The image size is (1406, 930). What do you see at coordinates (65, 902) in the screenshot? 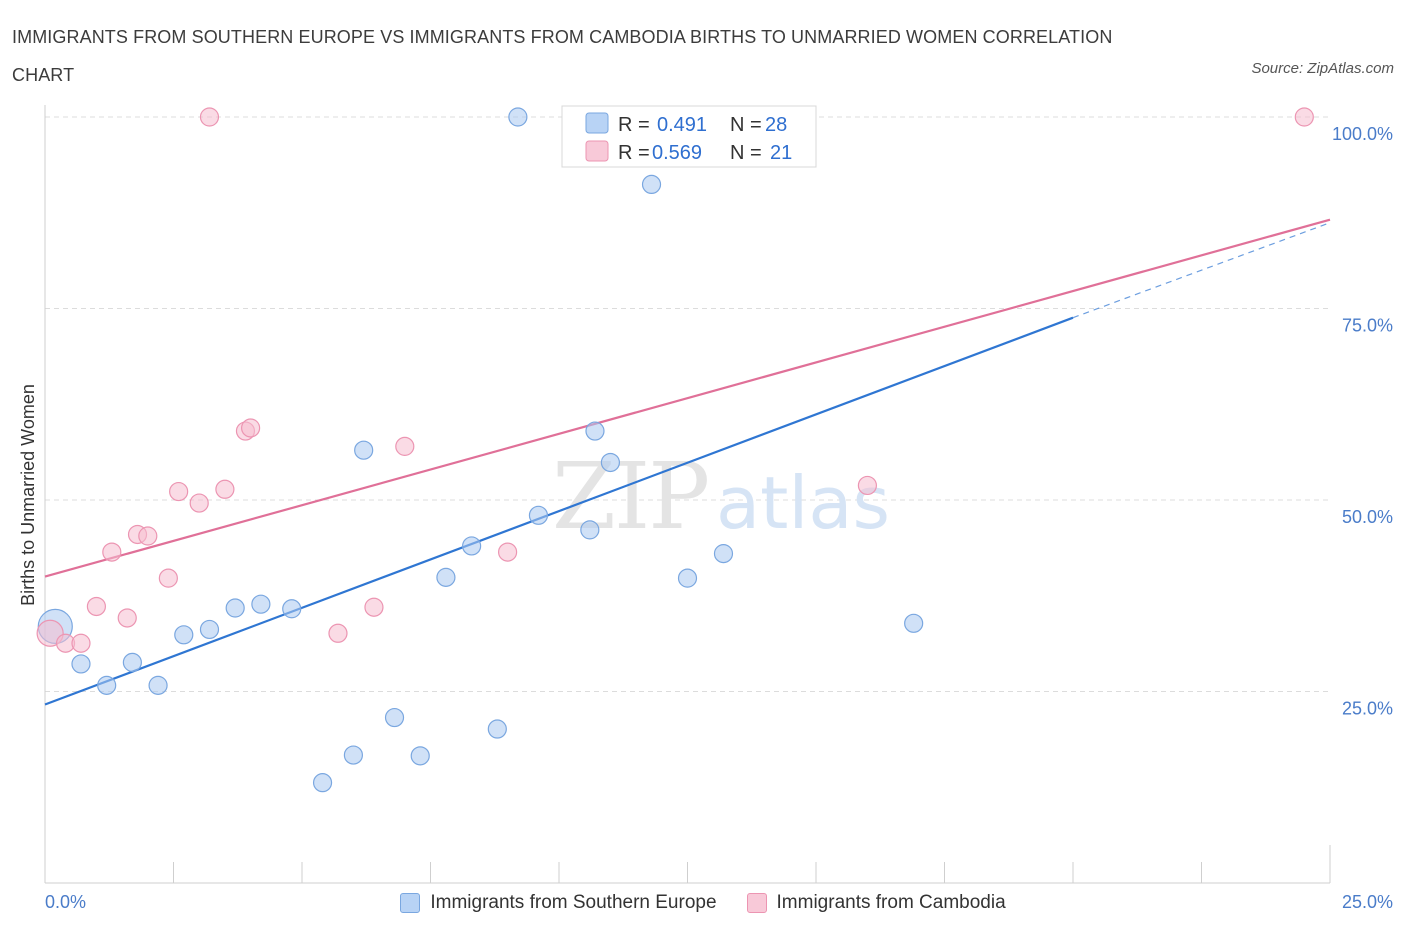
I see `x-tick-label: 0.0%` at bounding box center [65, 902].